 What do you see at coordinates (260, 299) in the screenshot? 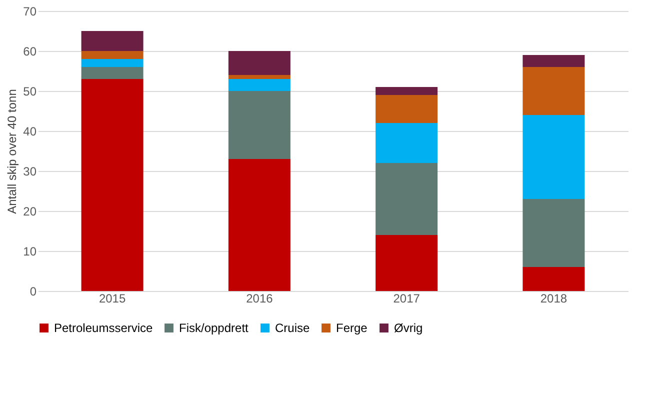
I see `x-tick-label: 2016` at bounding box center [260, 299].